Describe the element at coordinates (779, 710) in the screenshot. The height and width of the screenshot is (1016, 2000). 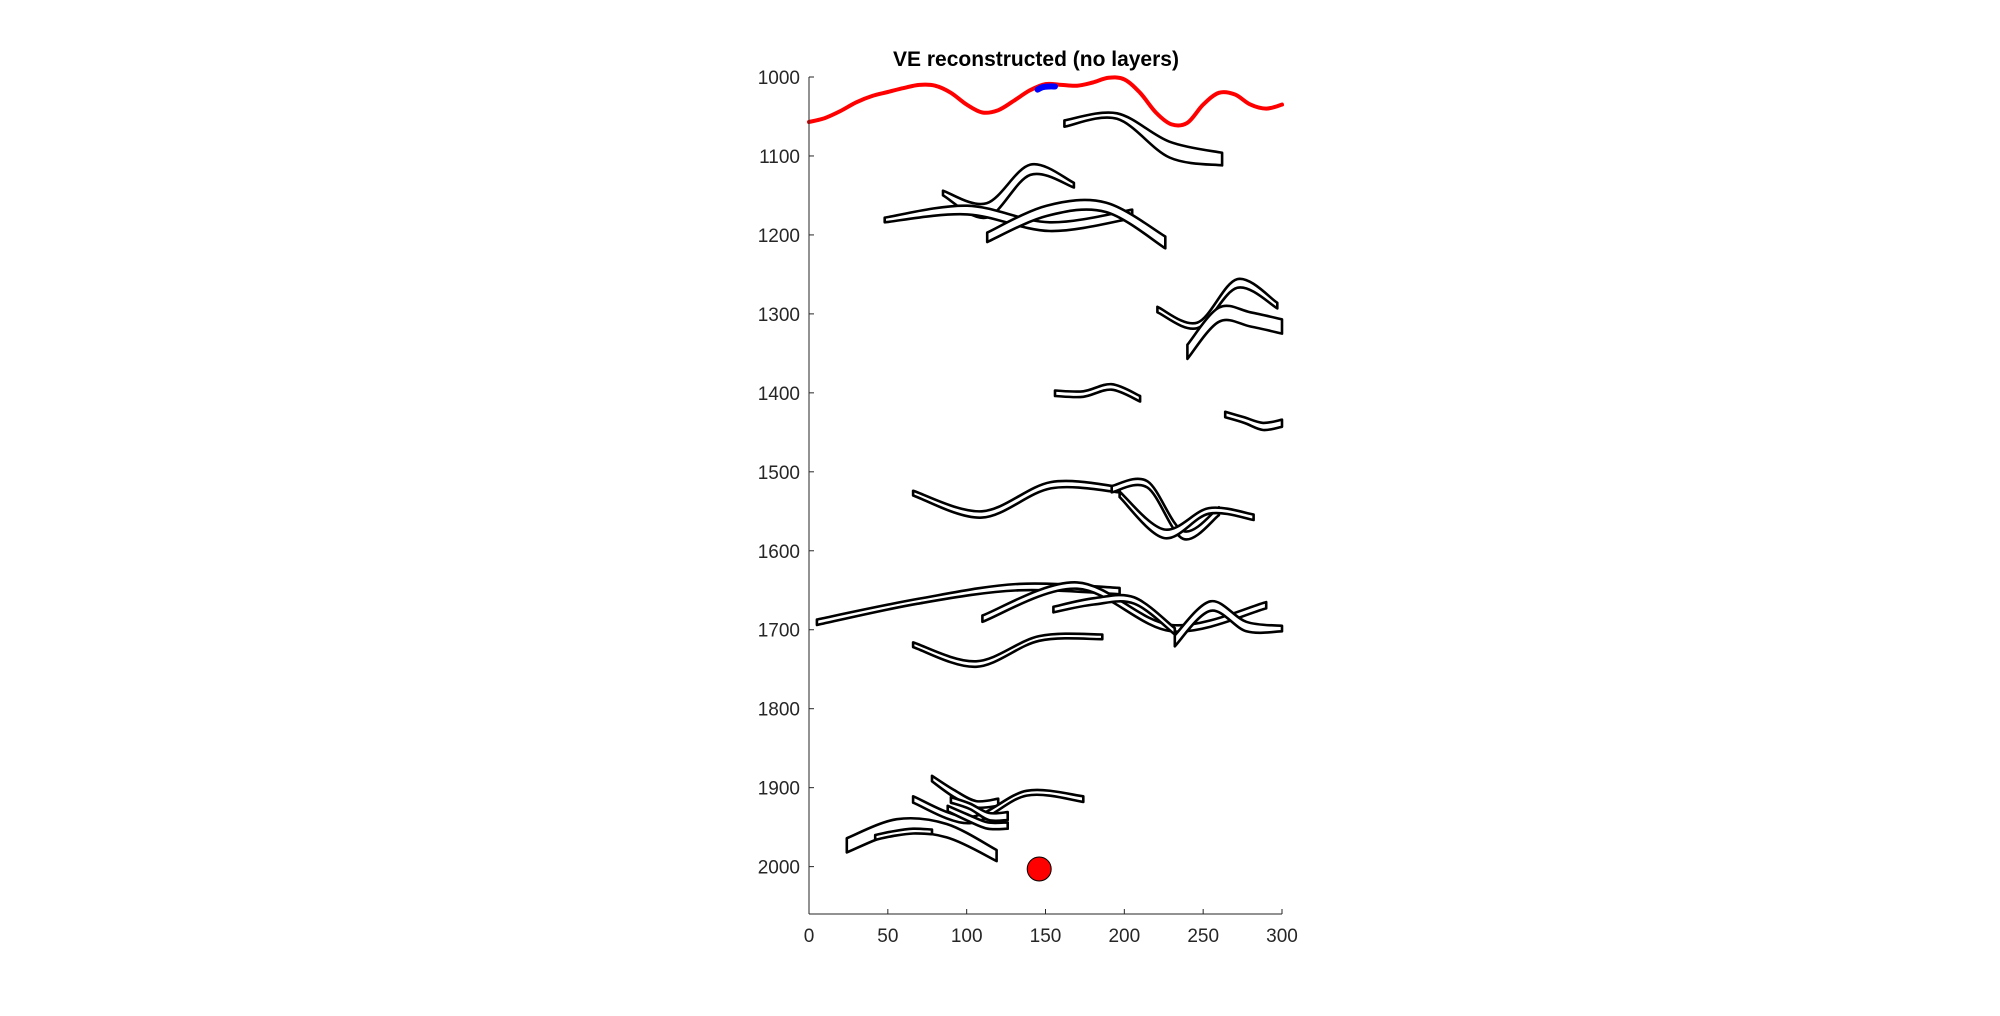
I see `y-tick-label: 1800` at that location.